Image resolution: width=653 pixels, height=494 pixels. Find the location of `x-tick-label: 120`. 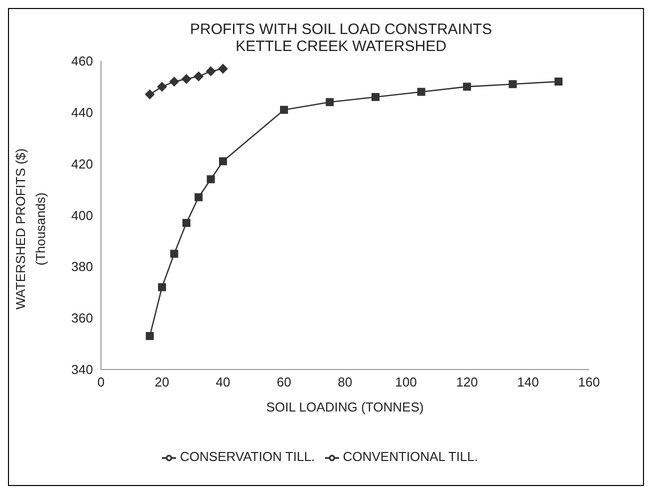

x-tick-label: 120 is located at coordinates (467, 382).